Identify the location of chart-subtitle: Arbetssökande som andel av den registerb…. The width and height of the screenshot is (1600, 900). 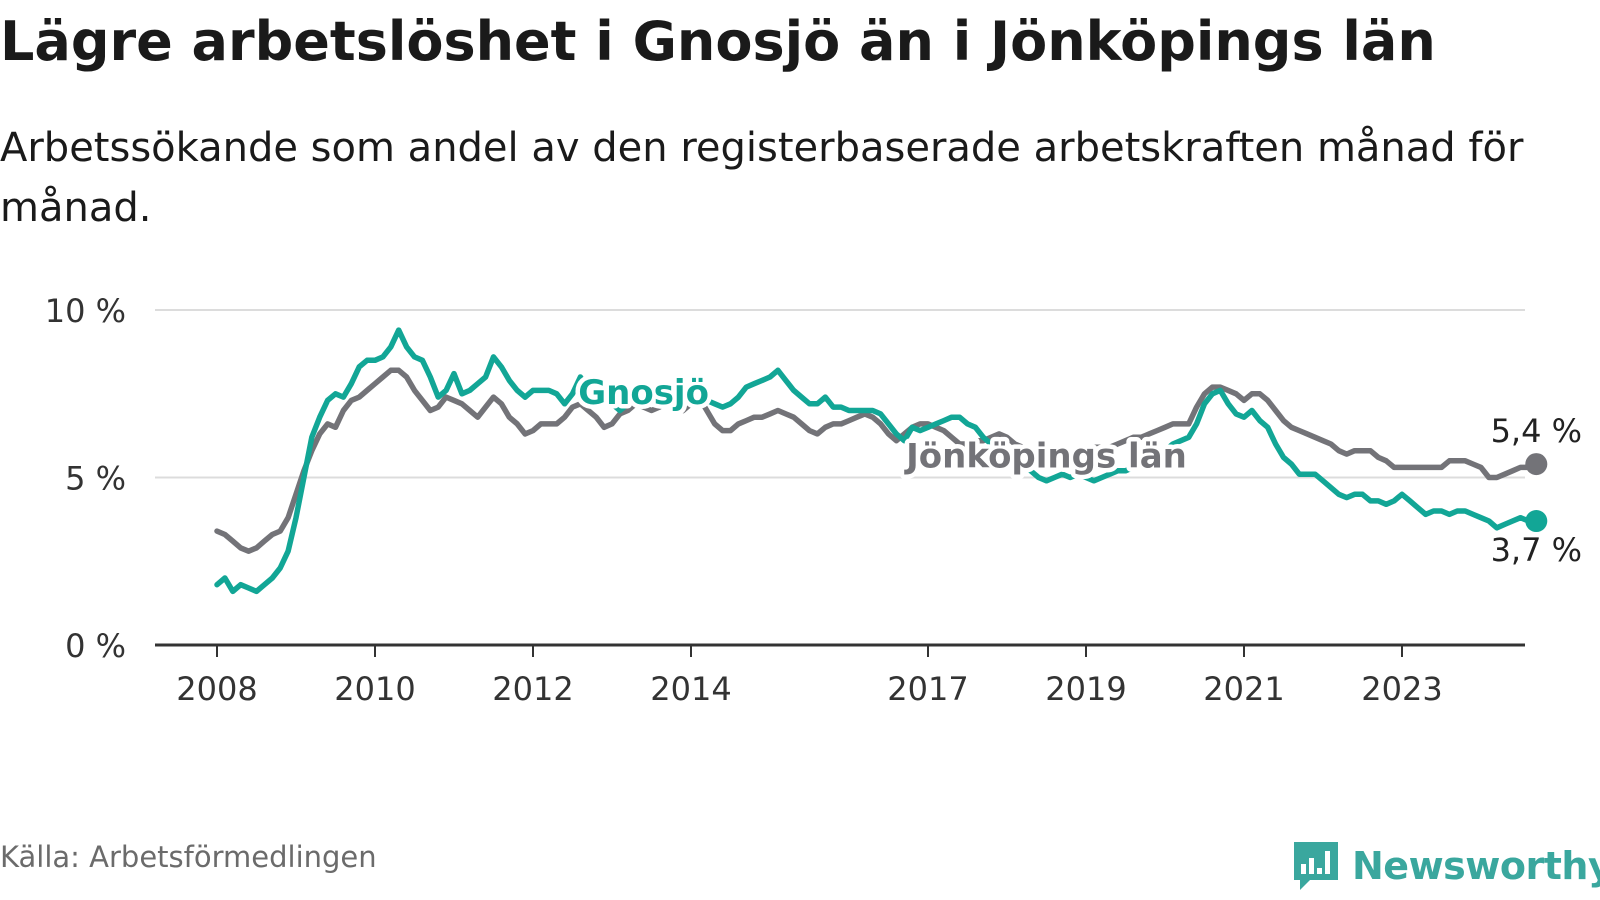
(762, 178).